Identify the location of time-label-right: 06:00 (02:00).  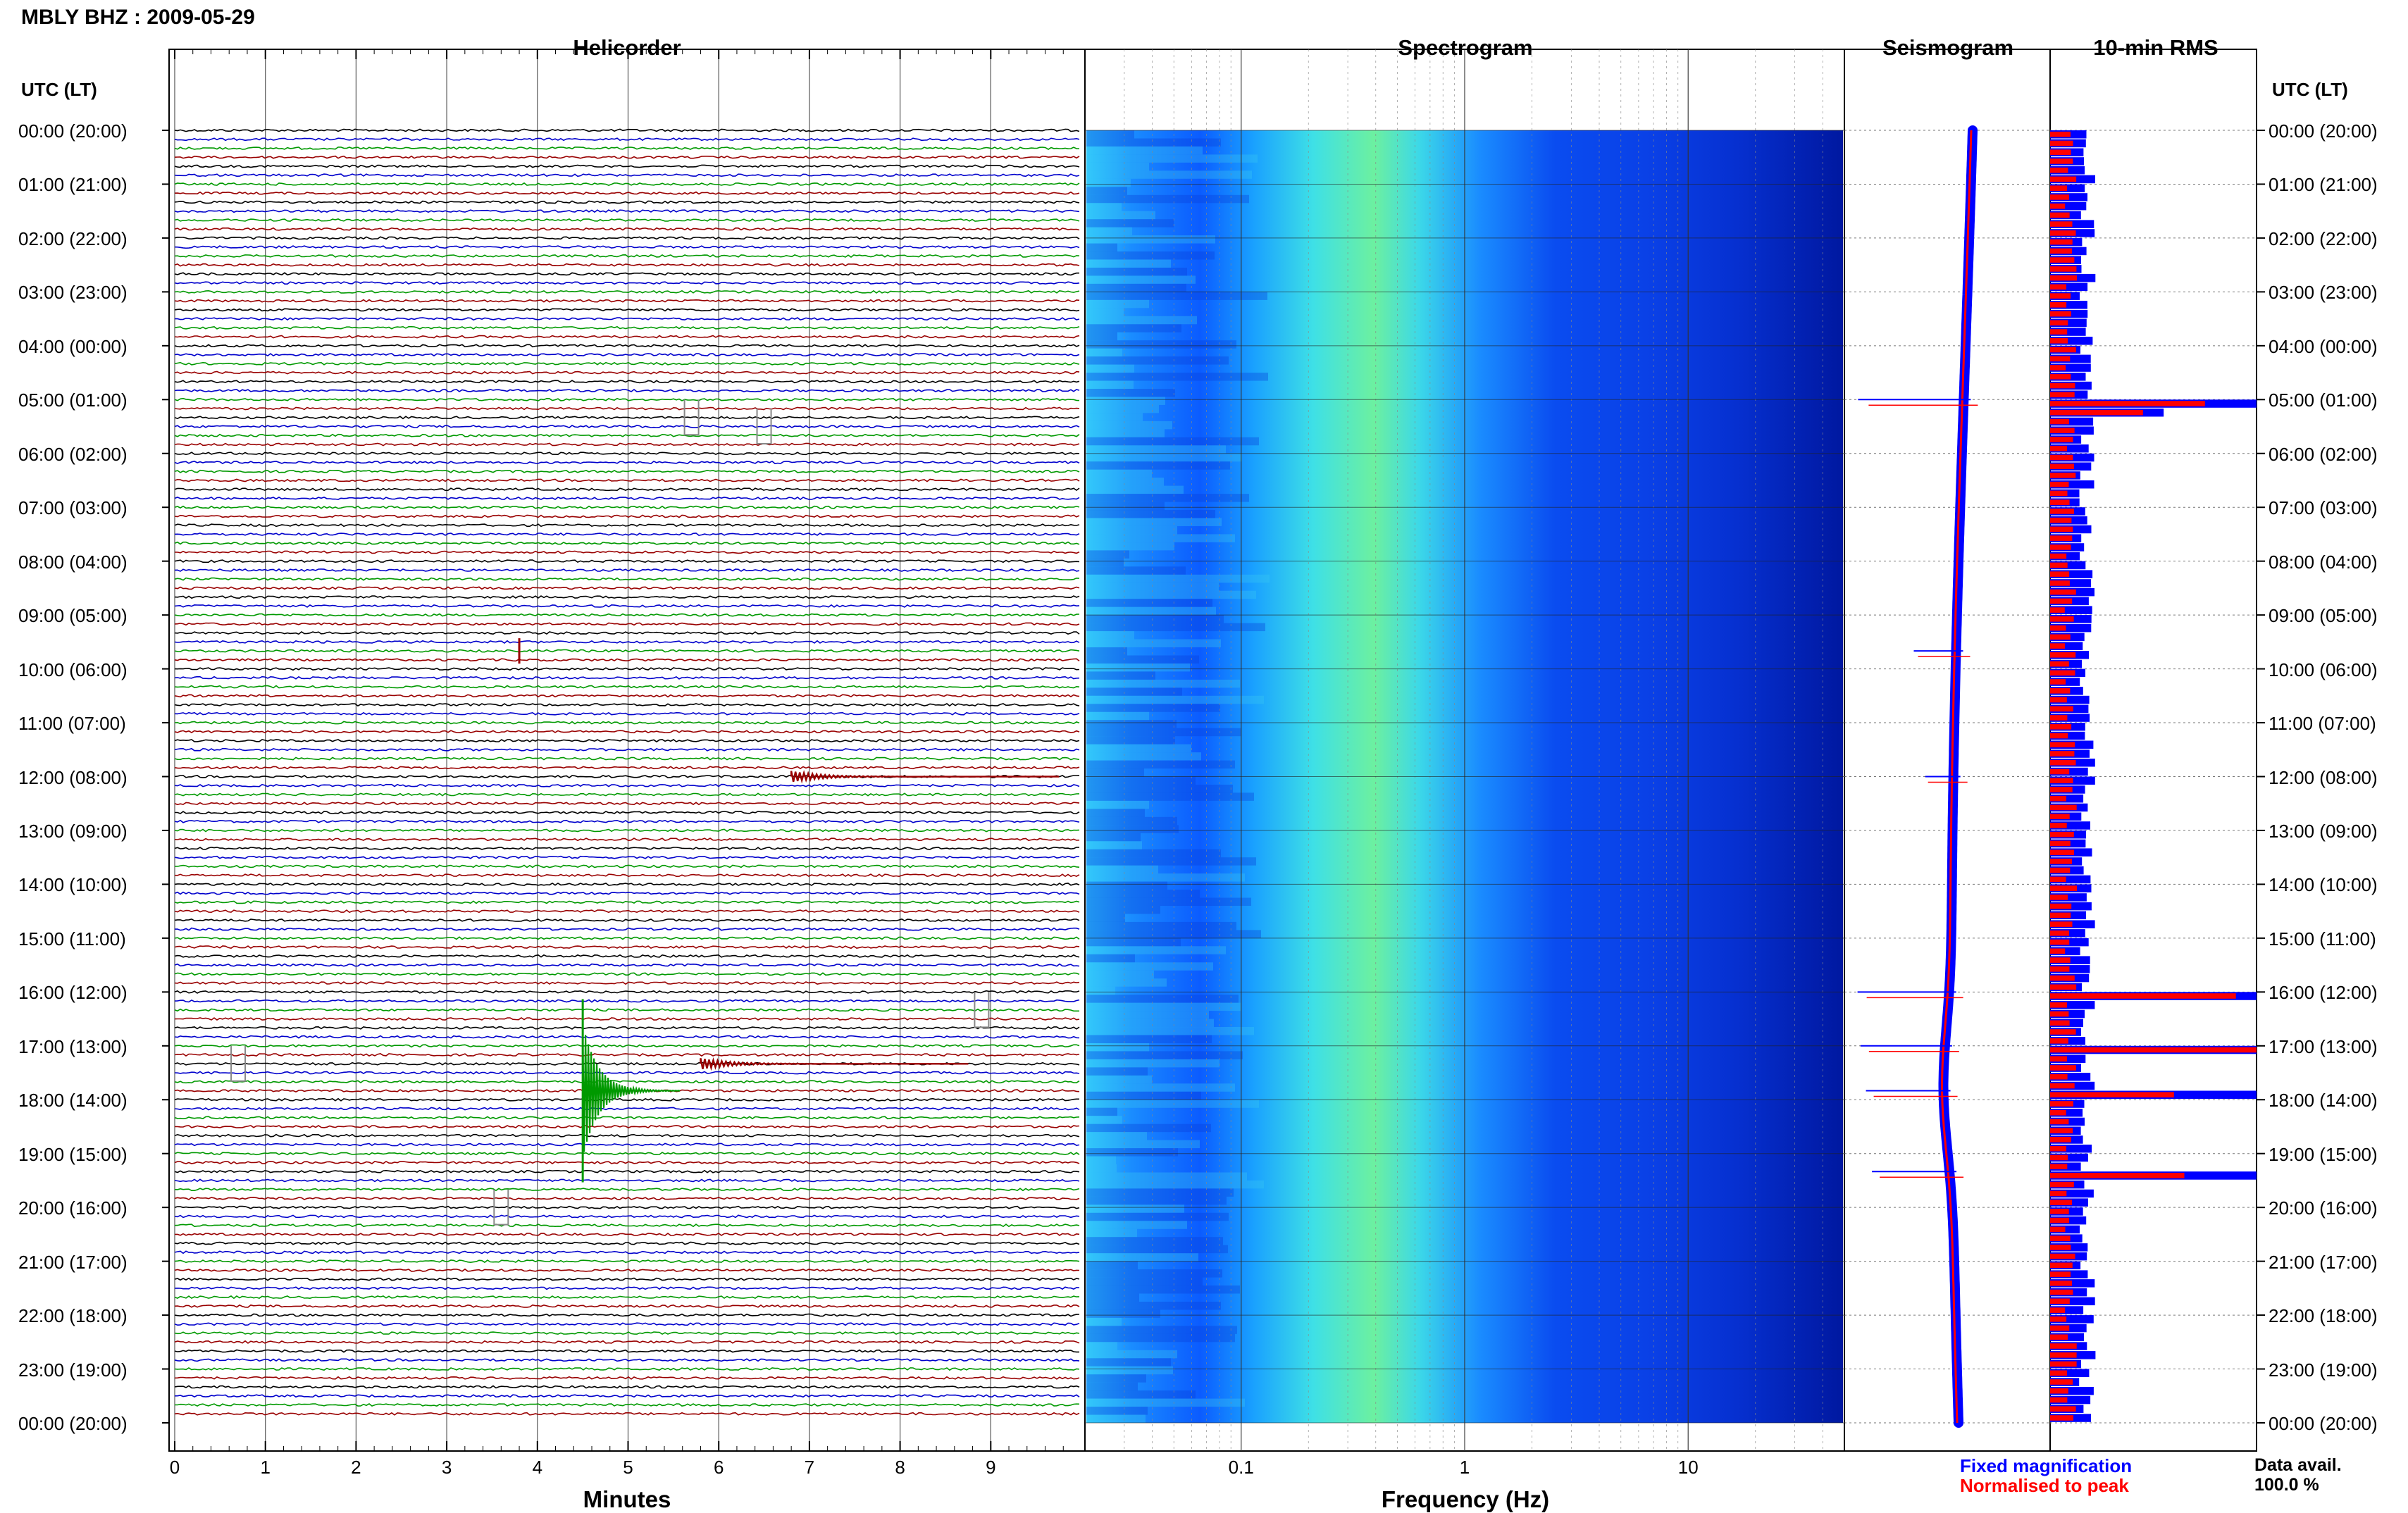
(2323, 454).